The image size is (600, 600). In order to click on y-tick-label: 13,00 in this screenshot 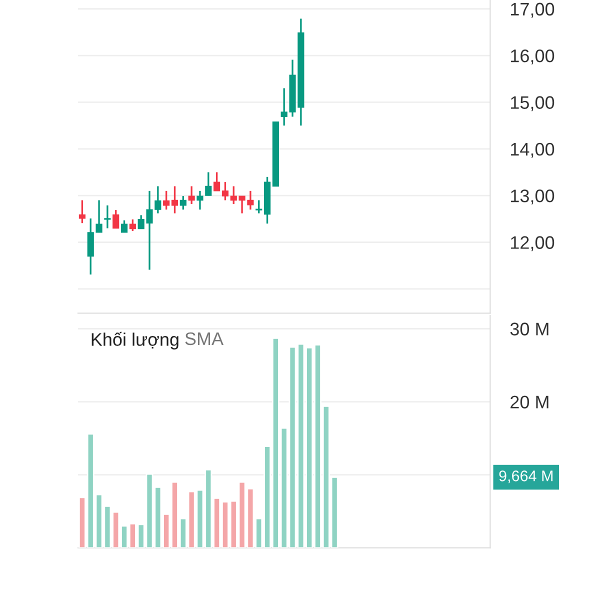, I will do `click(532, 197)`.